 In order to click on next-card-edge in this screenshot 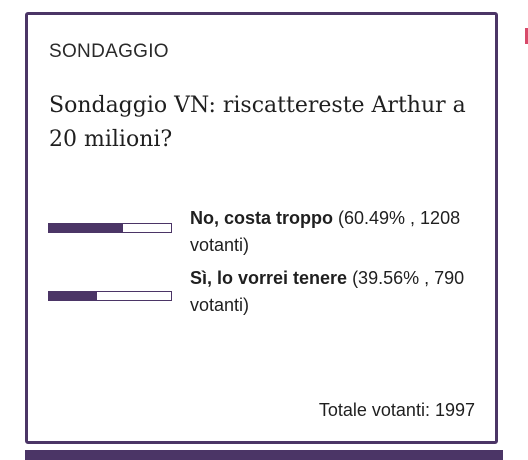, I will do `click(264, 455)`.